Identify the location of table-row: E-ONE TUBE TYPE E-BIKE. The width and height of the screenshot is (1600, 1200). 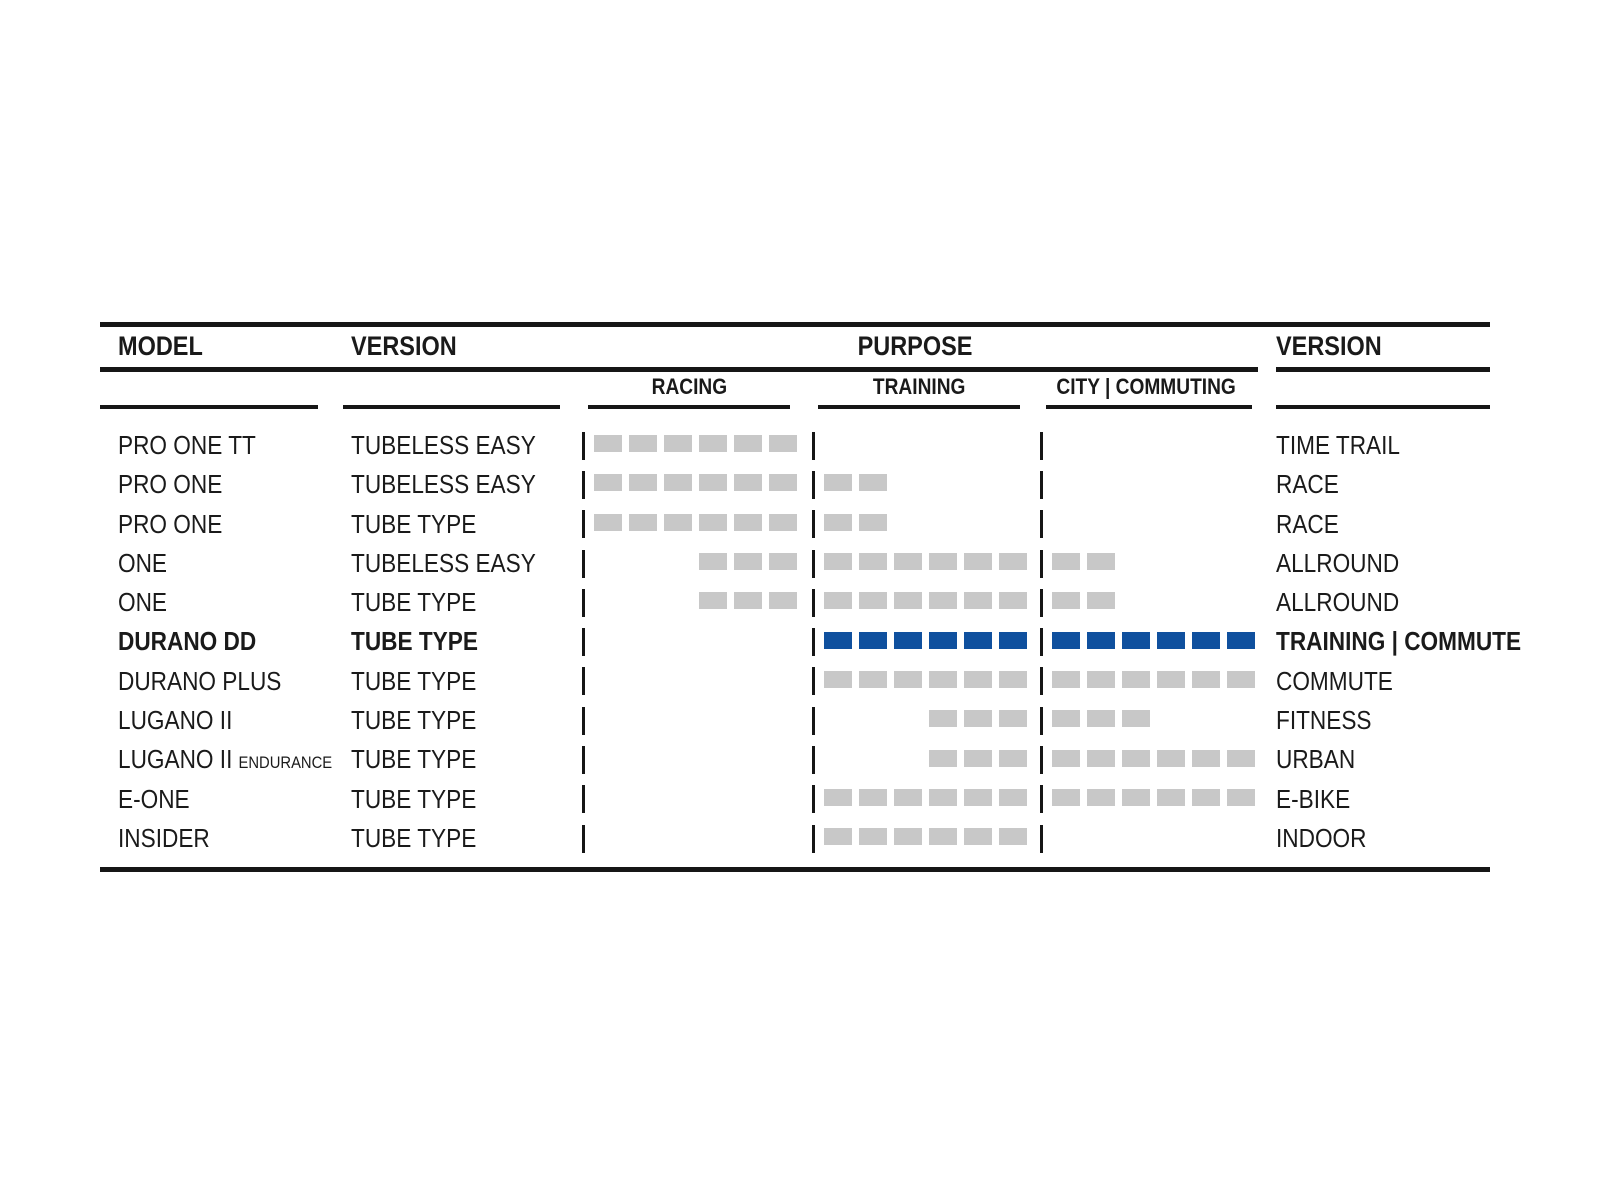
(800, 799).